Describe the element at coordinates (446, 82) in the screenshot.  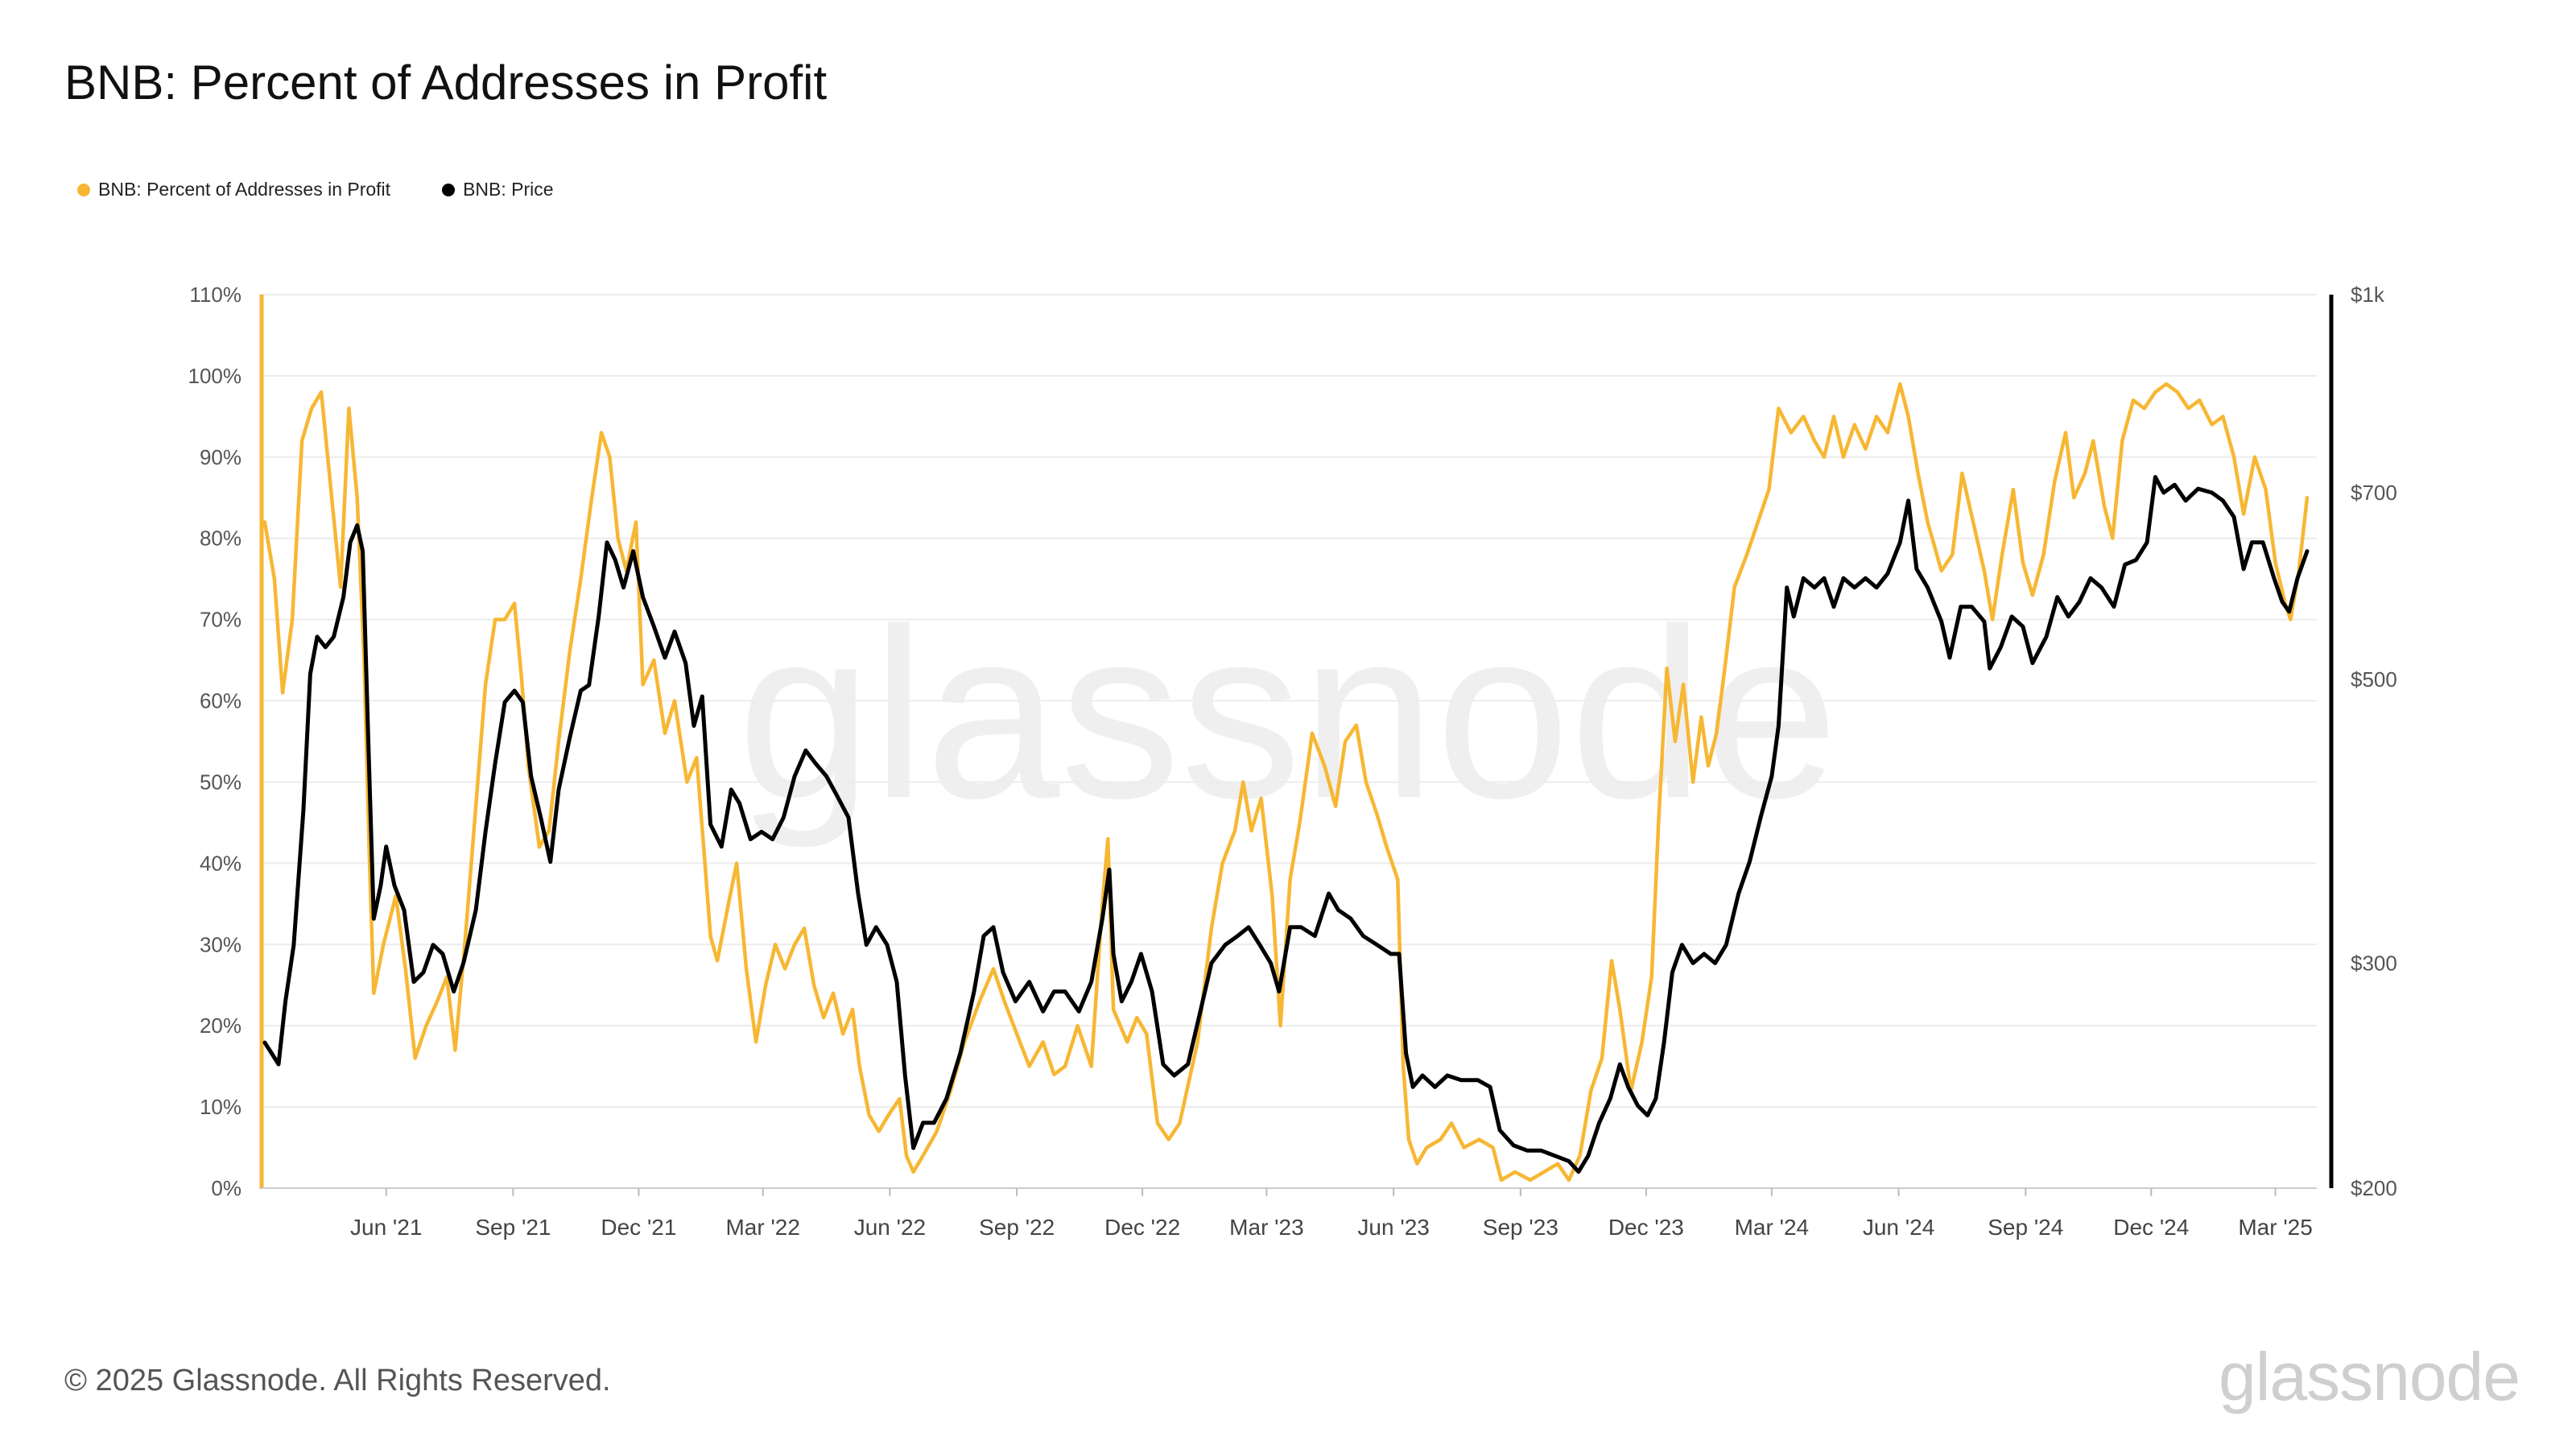
I see `page-title: BNB: Percent of Addresses in Profit` at that location.